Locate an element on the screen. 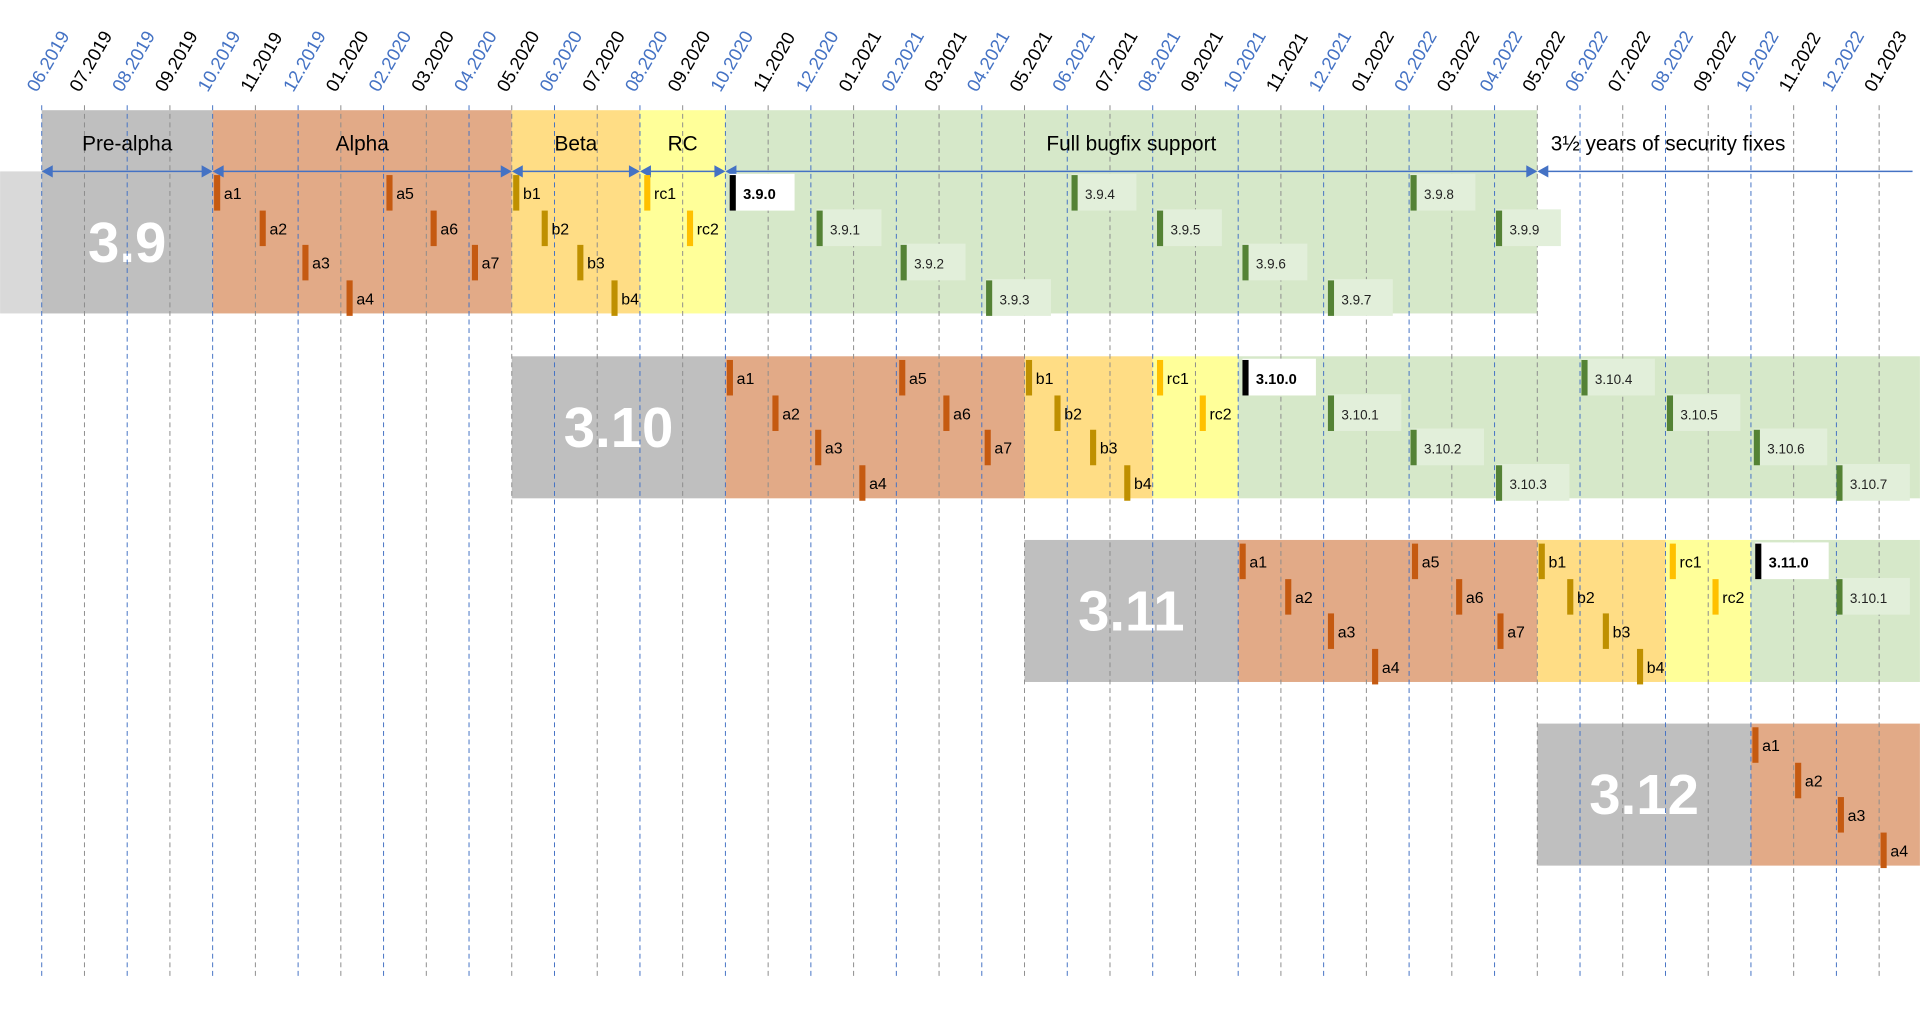  phase-band-prealpha is located at coordinates (618, 427).